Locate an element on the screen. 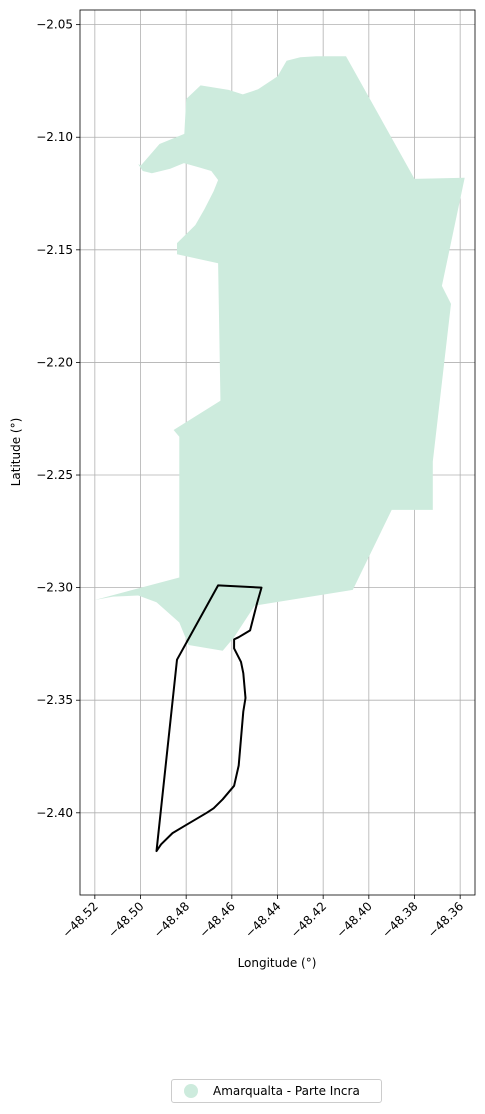 This screenshot has height=1114, width=485. x-tick-label: −48.50 is located at coordinates (125, 919).